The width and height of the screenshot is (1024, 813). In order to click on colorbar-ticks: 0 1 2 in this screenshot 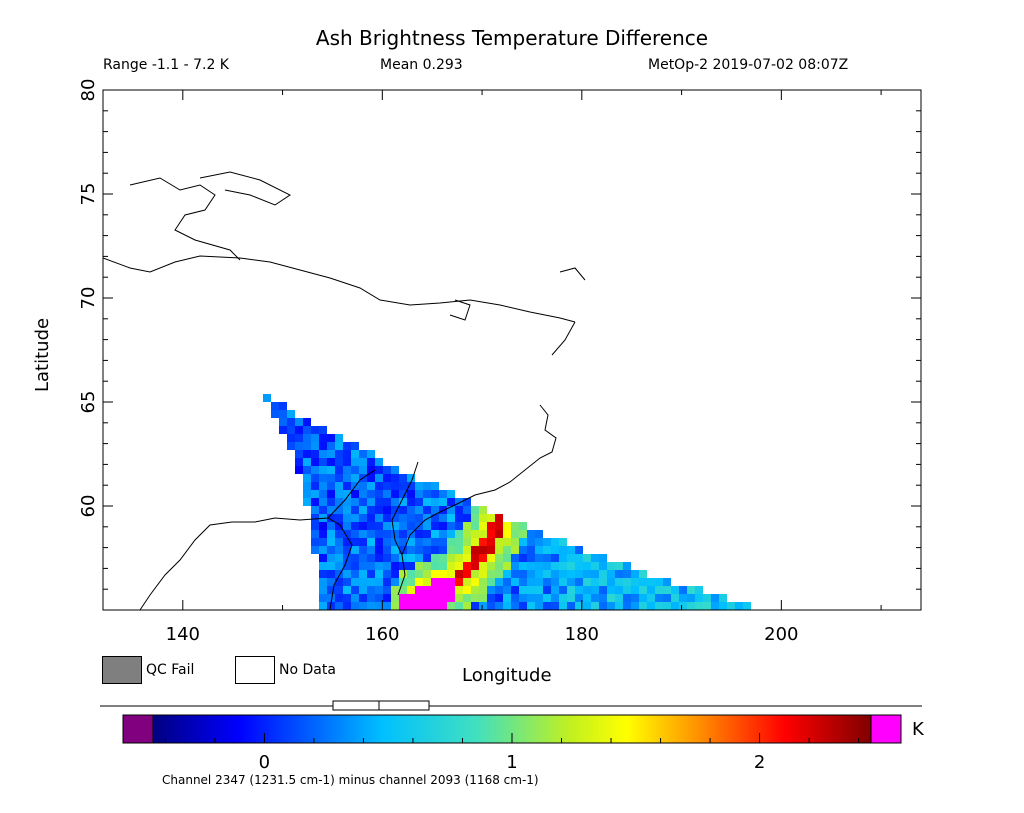, I will do `click(512, 753)`.